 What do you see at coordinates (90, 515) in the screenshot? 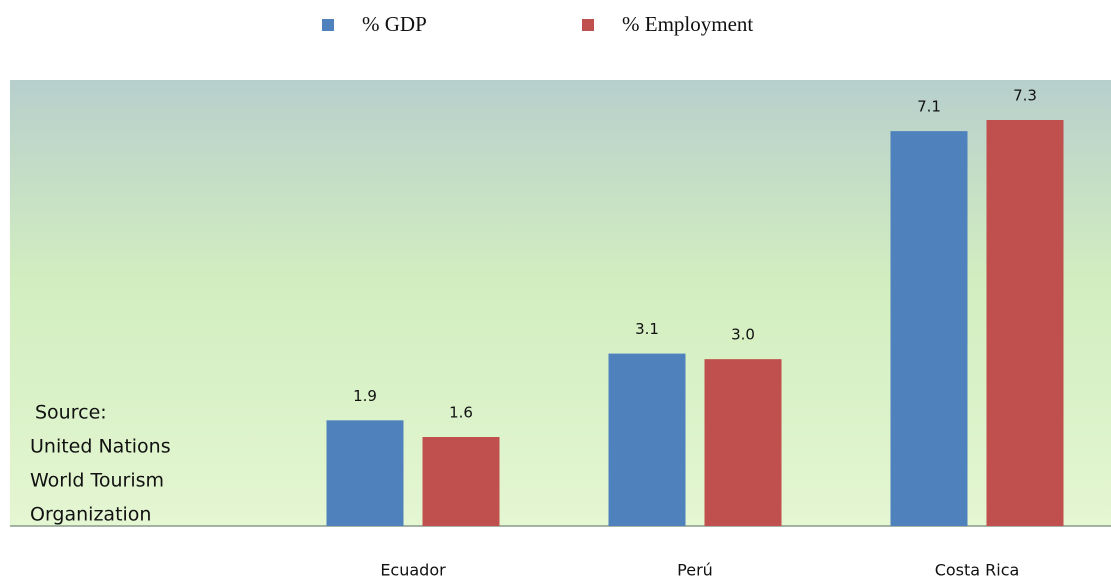
I see `source-note: Organization` at bounding box center [90, 515].